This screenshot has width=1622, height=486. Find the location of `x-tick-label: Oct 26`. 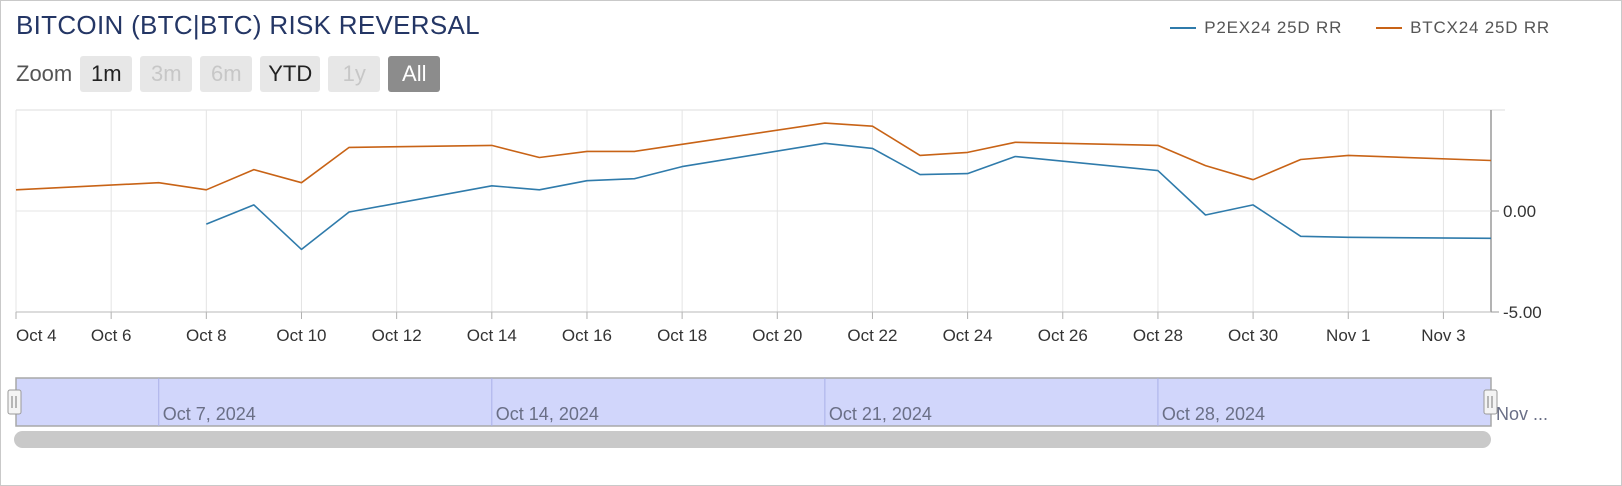

x-tick-label: Oct 26 is located at coordinates (1063, 335).